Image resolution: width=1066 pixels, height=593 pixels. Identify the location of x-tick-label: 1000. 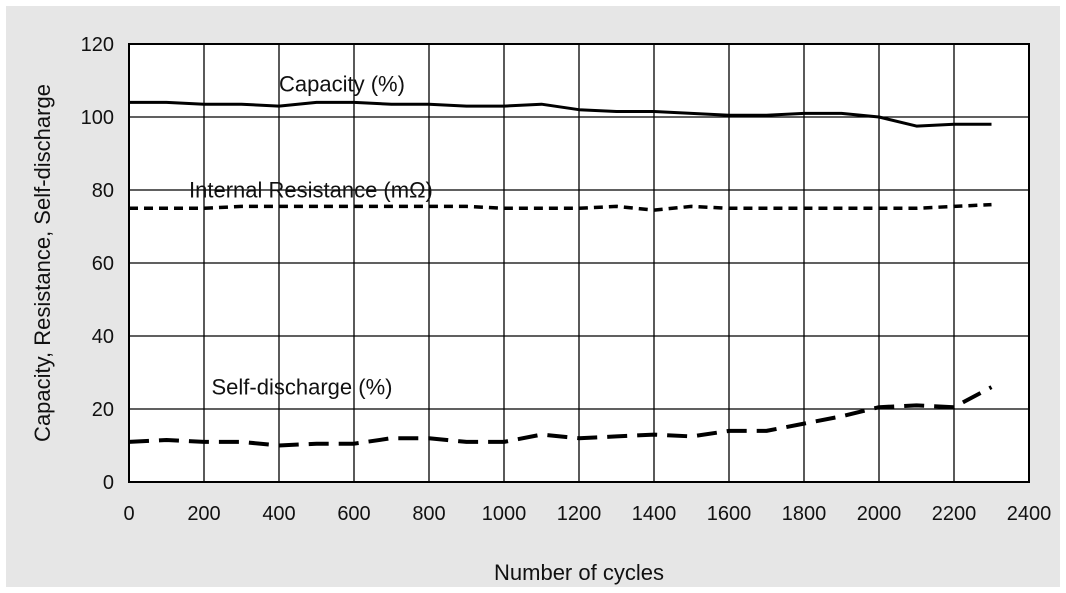
(504, 514).